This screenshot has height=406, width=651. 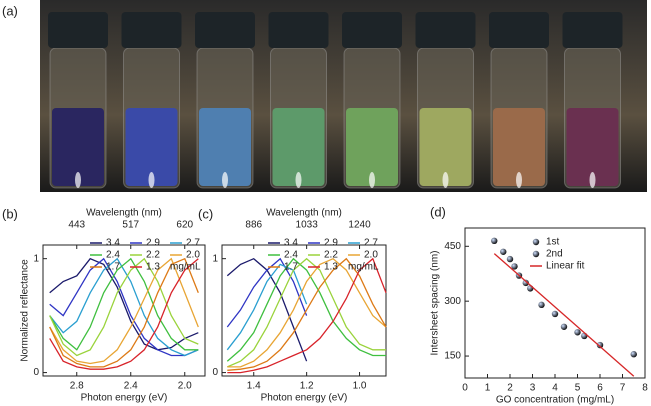 I want to click on y-axis-label: Intersheet spacing (nm), so click(x=435, y=302).